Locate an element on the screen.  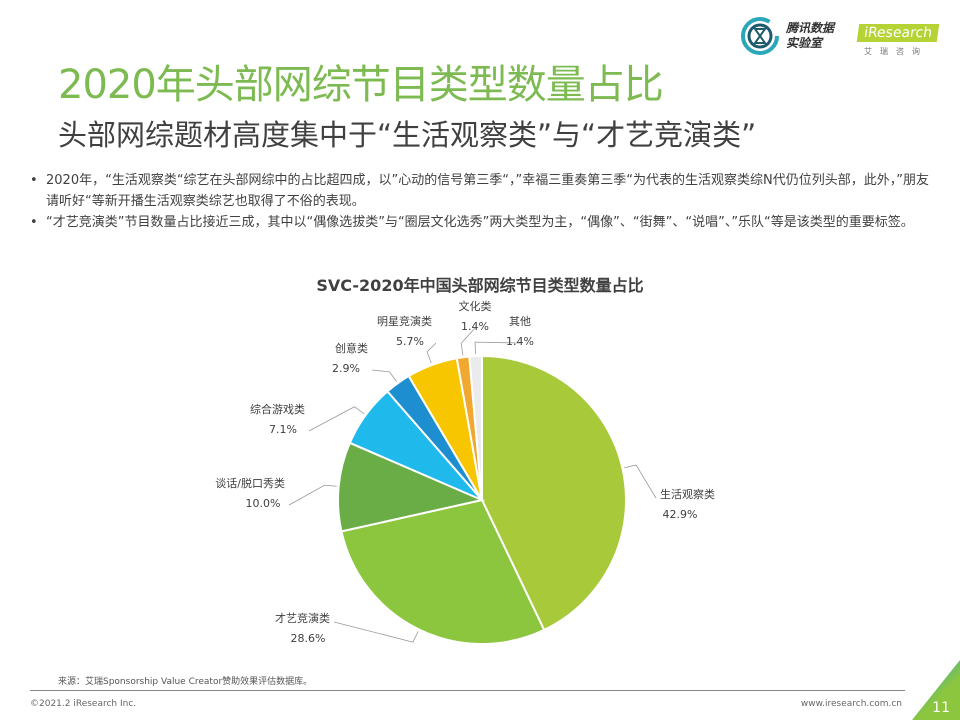
footer-divider is located at coordinates (467, 690).